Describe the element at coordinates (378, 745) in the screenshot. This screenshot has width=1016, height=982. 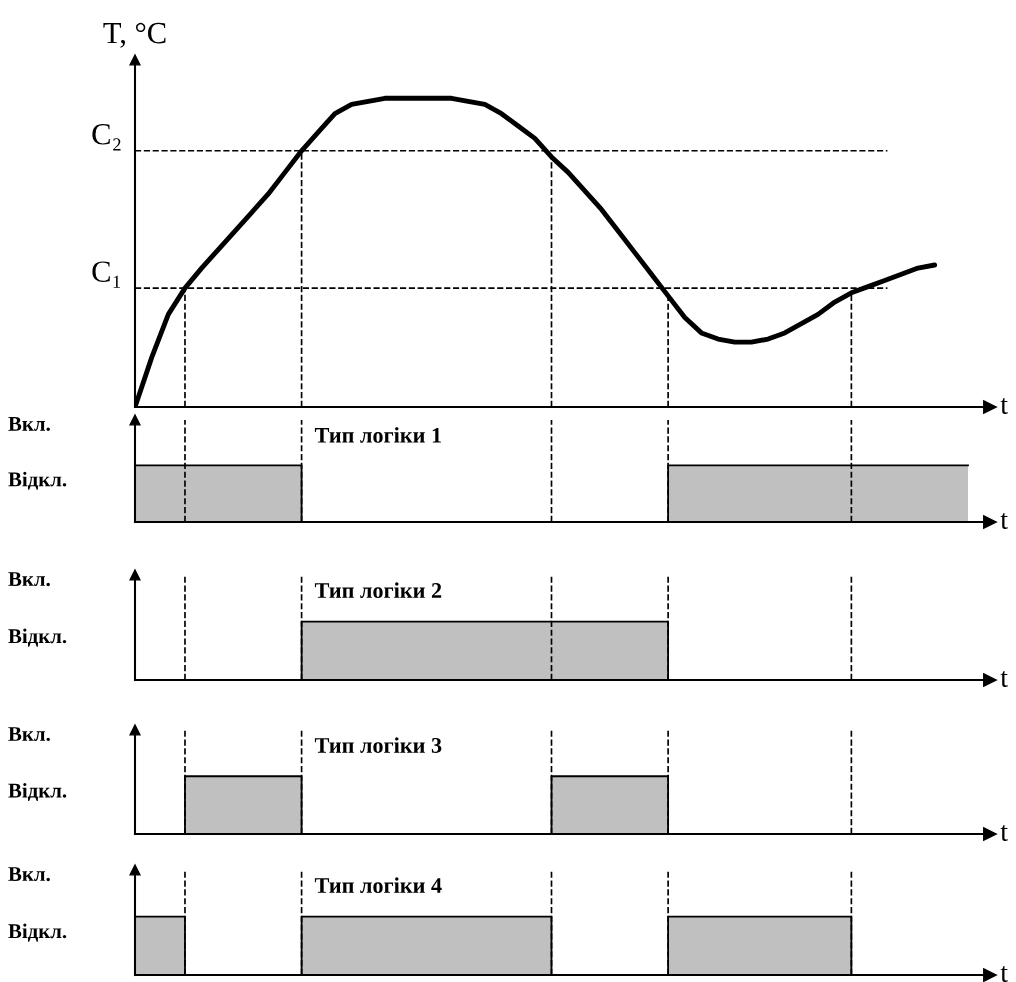
I see `chart-title: Тип логіки 3` at that location.